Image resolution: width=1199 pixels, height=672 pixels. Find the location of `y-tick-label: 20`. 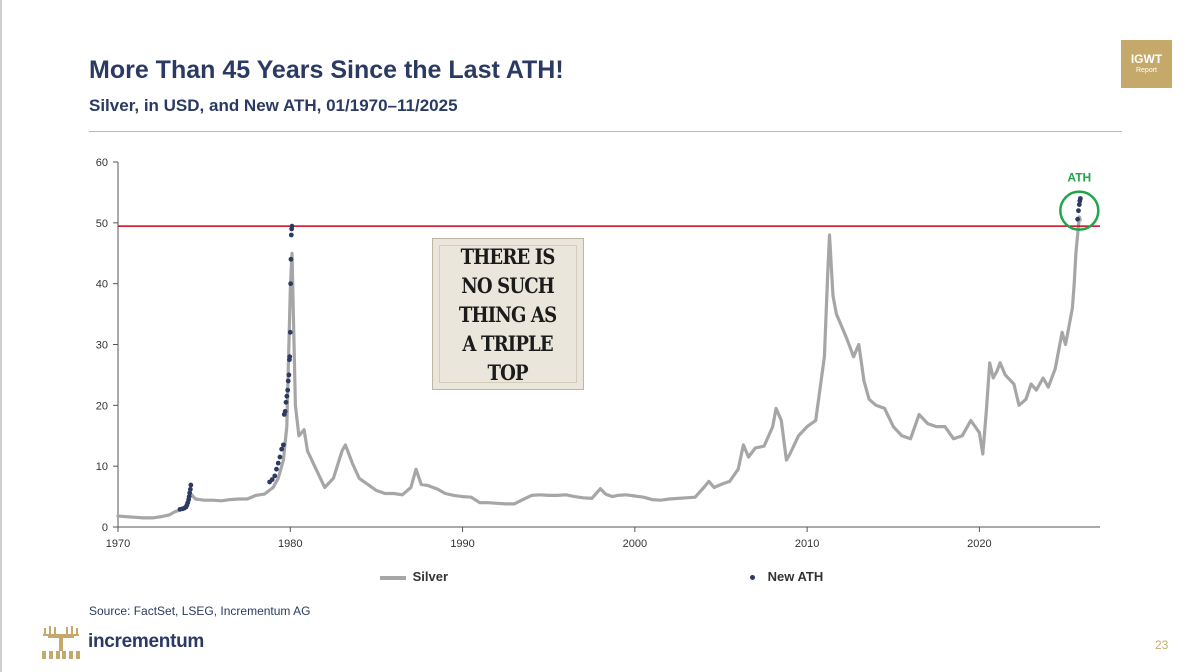

y-tick-label: 20 is located at coordinates (102, 406).